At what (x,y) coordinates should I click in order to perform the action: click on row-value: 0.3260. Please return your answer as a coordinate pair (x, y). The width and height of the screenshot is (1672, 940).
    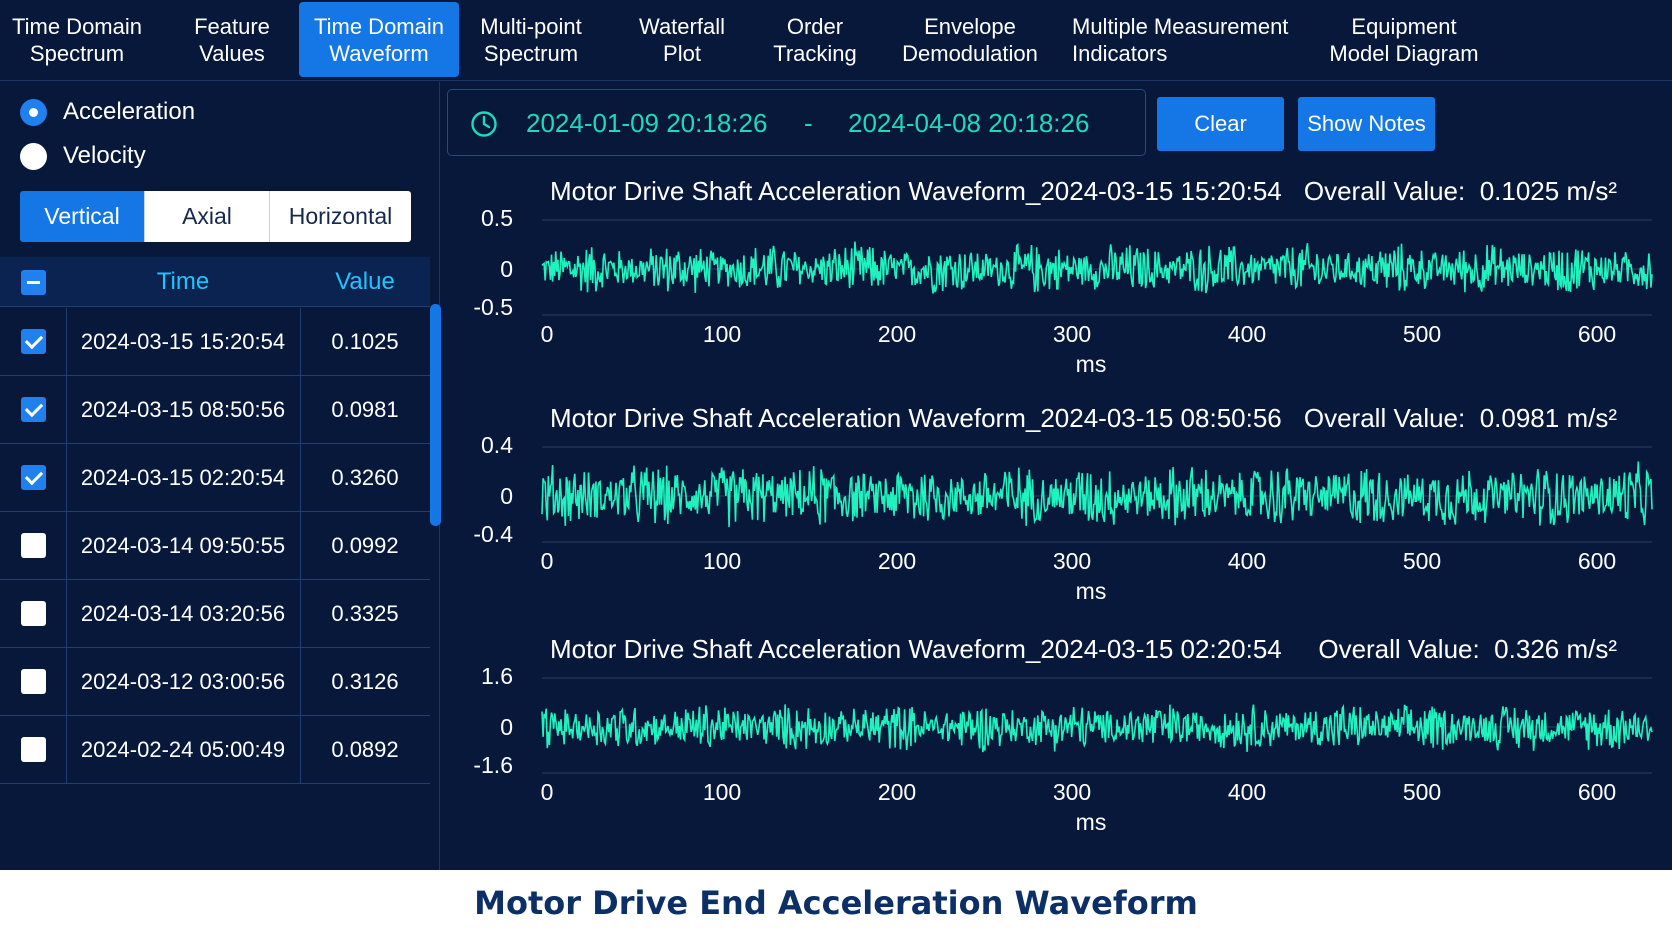
    Looking at the image, I should click on (365, 477).